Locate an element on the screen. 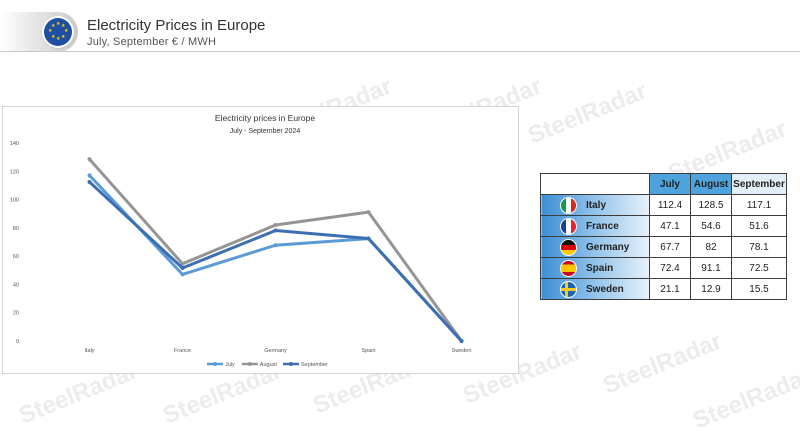 This screenshot has width=800, height=437. table-row: Germany 67.7 82 78.1 is located at coordinates (663, 247).